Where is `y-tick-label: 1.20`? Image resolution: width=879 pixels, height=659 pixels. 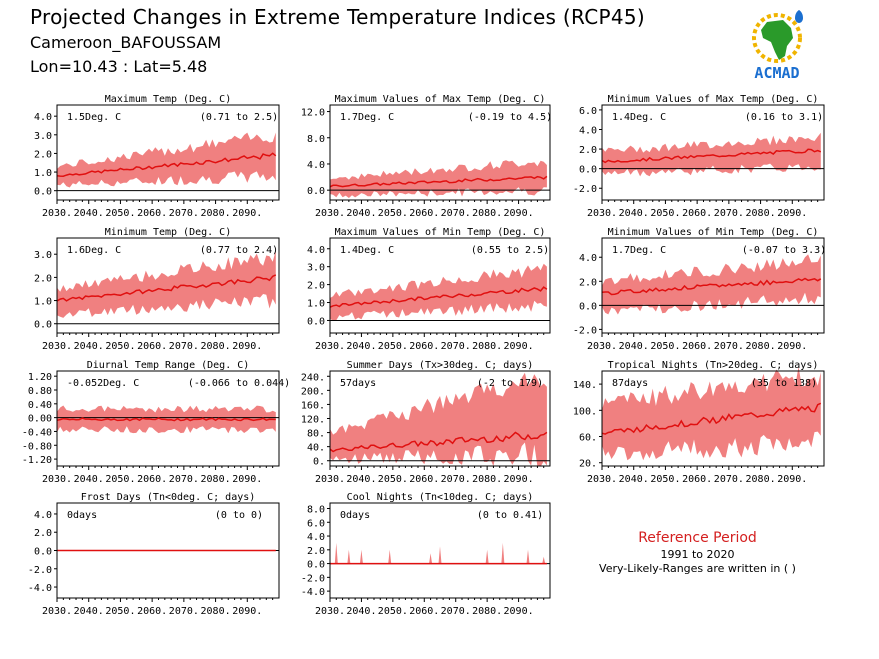
y-tick-label: 1.20 is located at coordinates (40, 377).